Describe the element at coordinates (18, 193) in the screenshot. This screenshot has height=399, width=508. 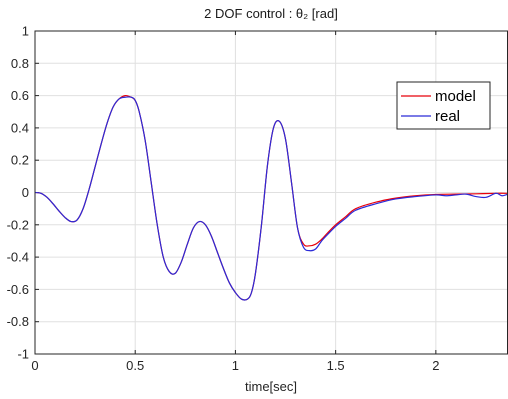
I see `y-tick-labels: 1 0.8 0.6 0.4 0.2 0 -0.2 -0.4 -0.6 -0.8 -1` at that location.